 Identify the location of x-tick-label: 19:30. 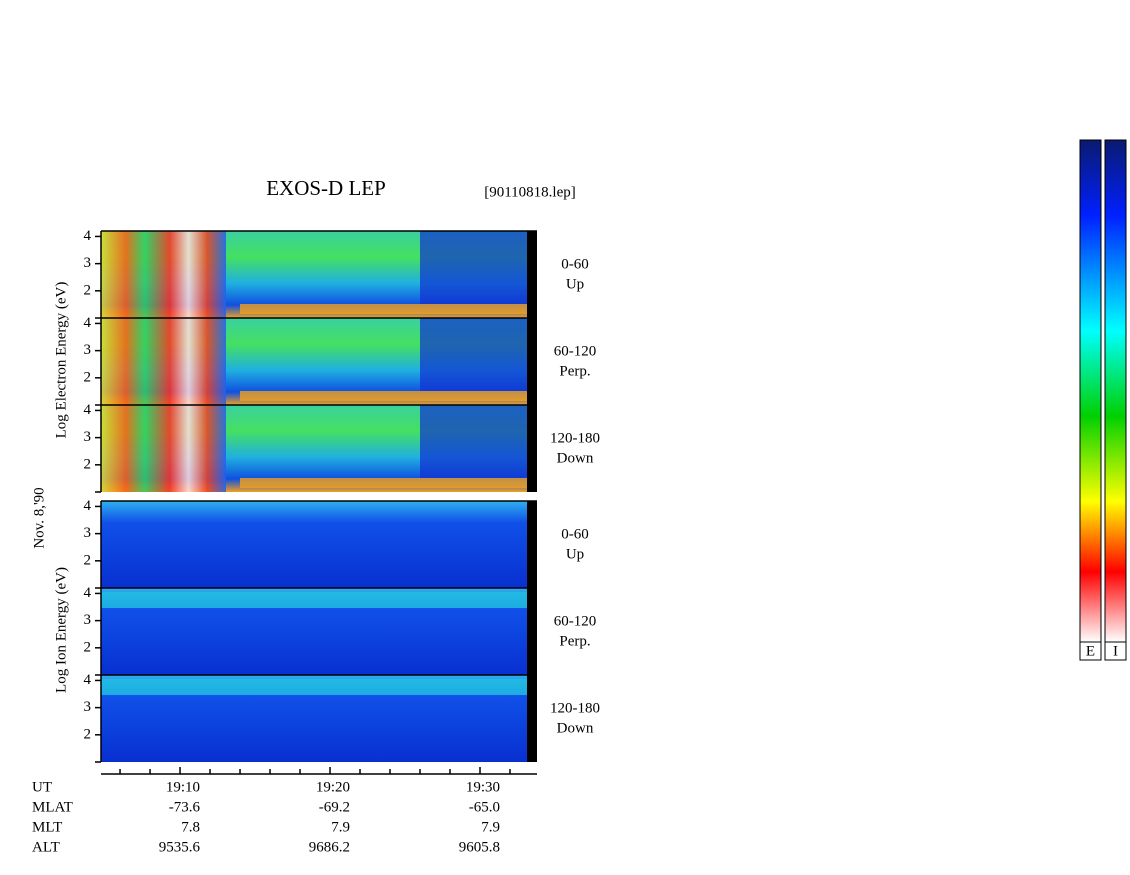
(483, 787).